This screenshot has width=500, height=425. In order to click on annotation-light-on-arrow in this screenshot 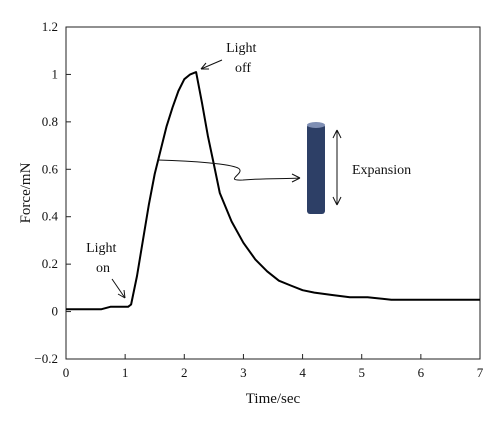, I will do `click(118, 288)`.